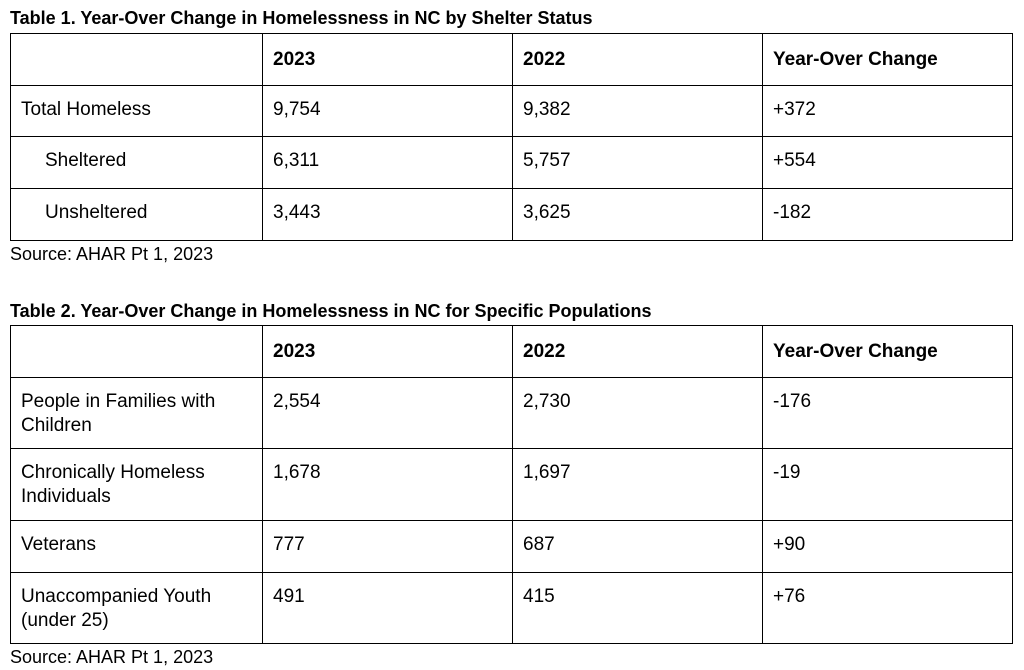  What do you see at coordinates (136, 162) in the screenshot?
I see `row-label: Sheltered` at bounding box center [136, 162].